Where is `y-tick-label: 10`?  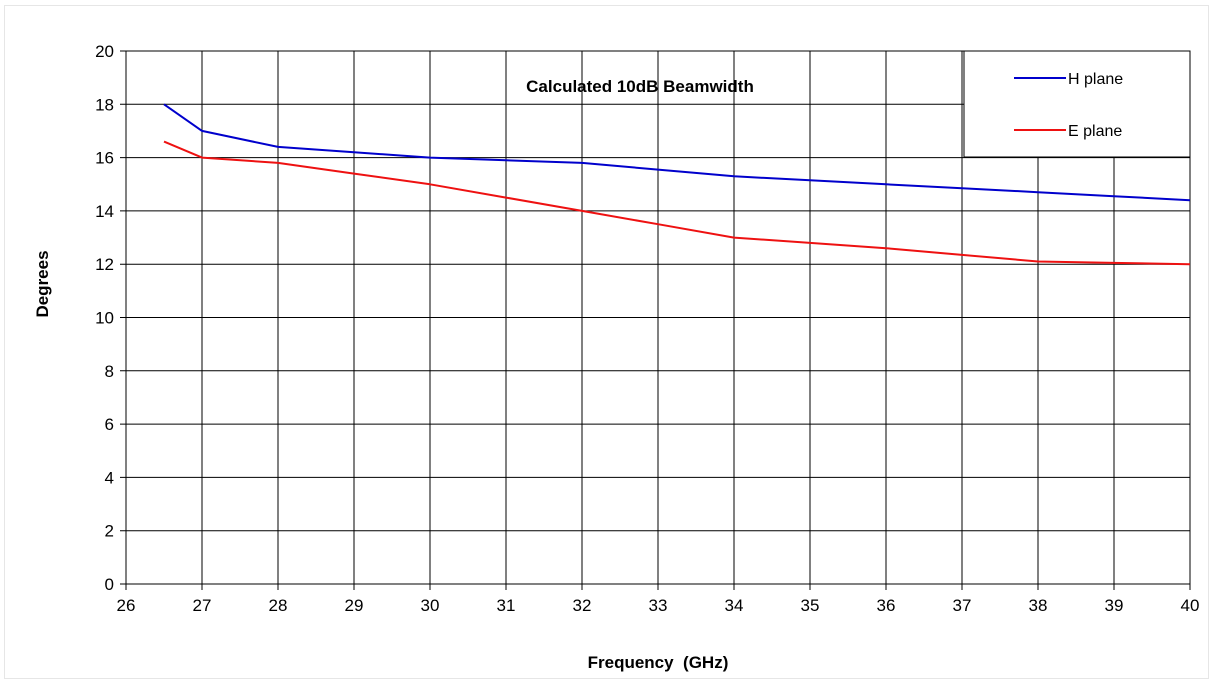 y-tick-label: 10 is located at coordinates (104, 318).